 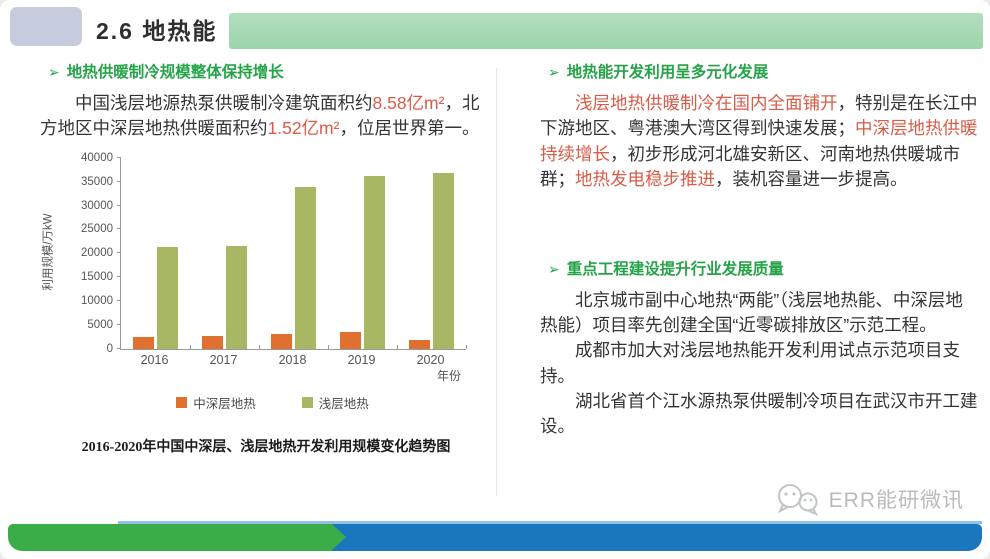 I want to click on bar-中深层地热-2018, so click(x=281, y=341).